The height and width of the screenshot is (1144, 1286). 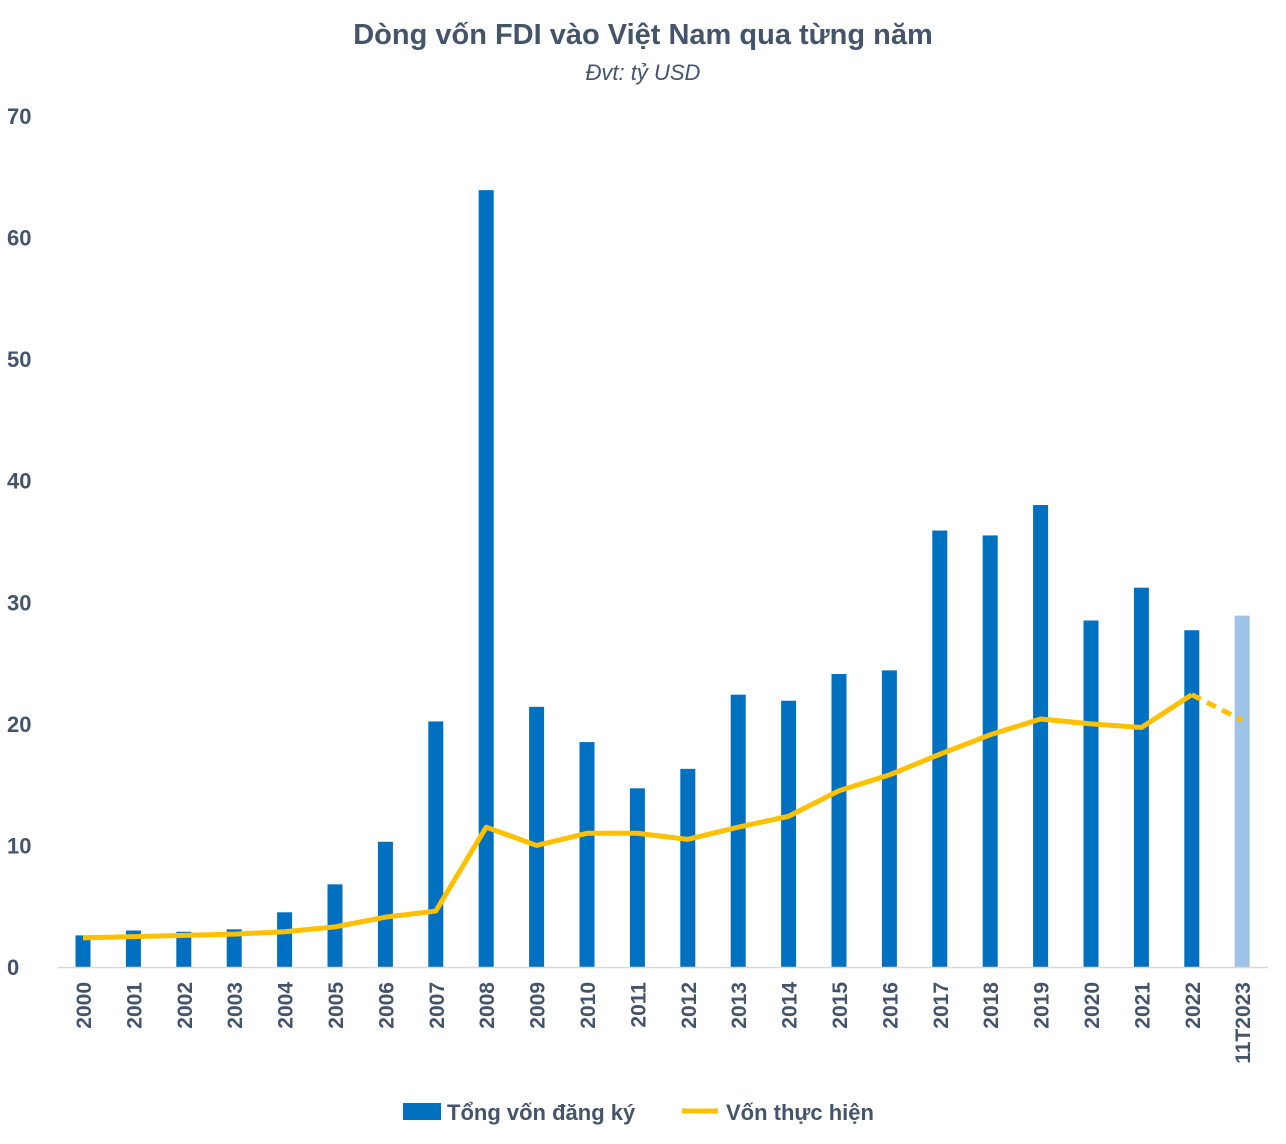 What do you see at coordinates (839, 820) in the screenshot?
I see `bar-2015` at bounding box center [839, 820].